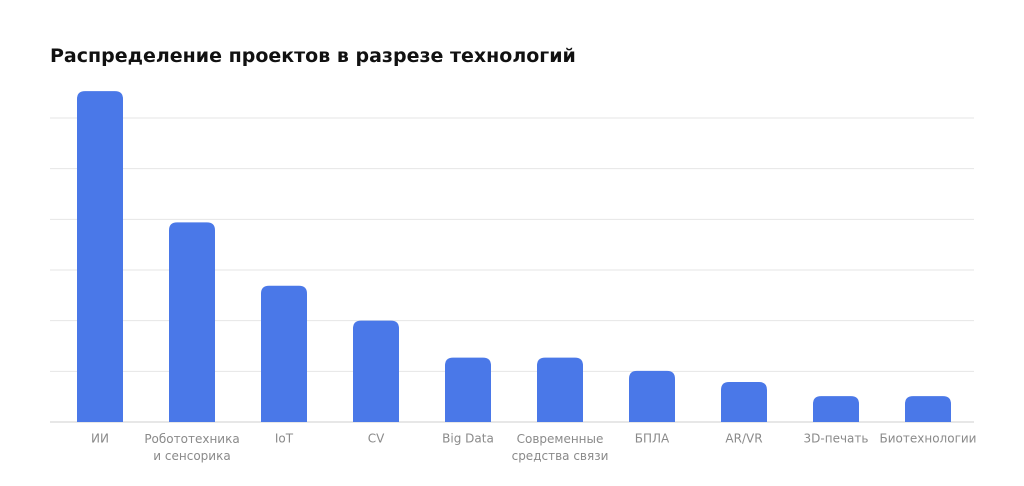 The image size is (1024, 486). I want to click on x-tick-label: CV, so click(376, 439).